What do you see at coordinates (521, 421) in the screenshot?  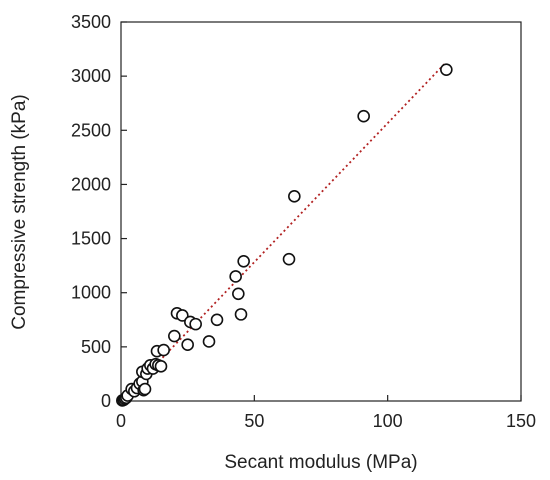 I see `x-tick-label: 150` at bounding box center [521, 421].